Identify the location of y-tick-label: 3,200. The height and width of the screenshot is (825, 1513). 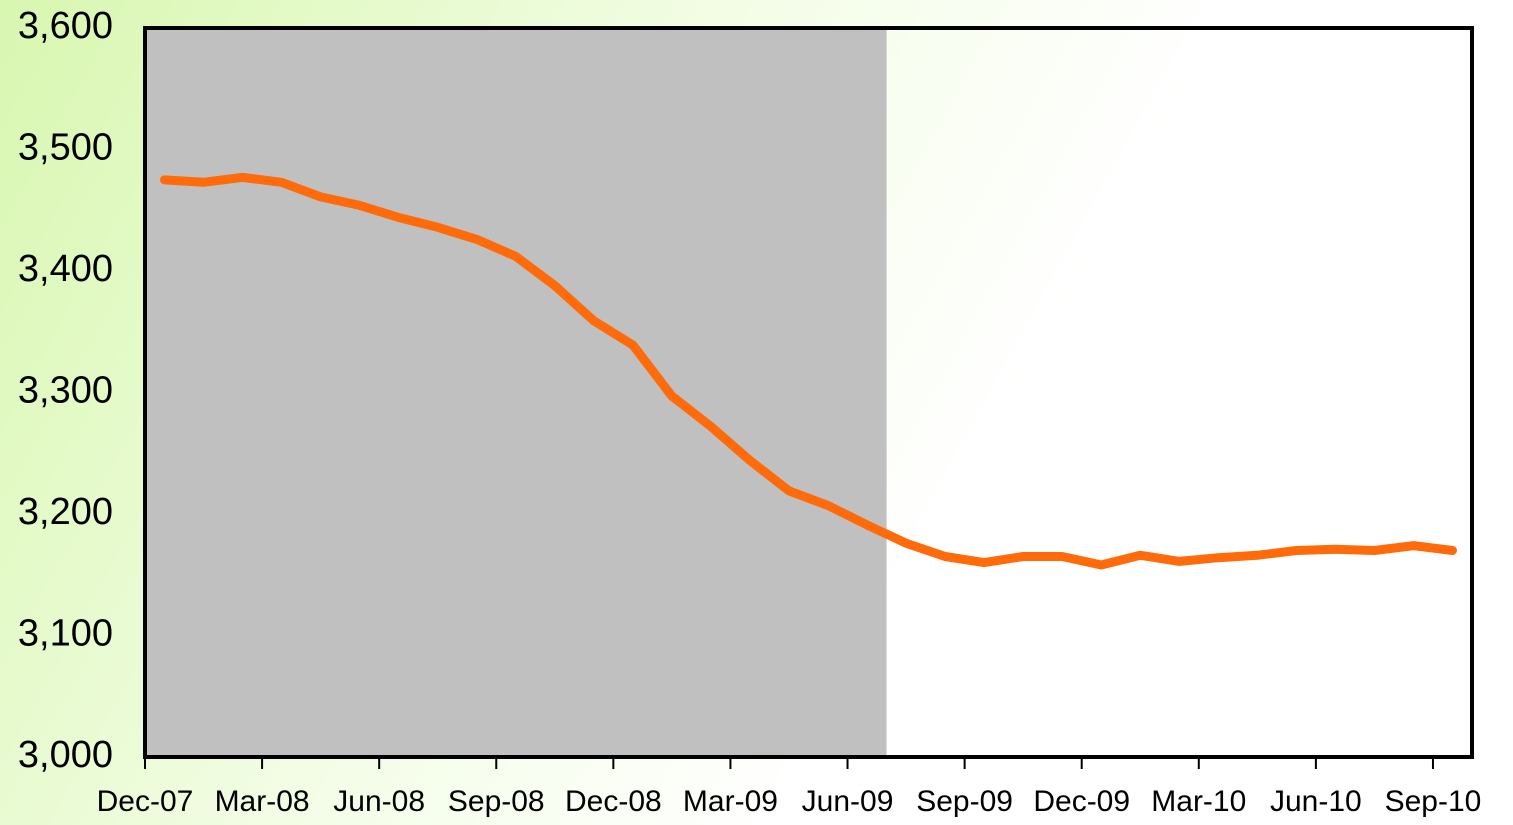
(65, 512).